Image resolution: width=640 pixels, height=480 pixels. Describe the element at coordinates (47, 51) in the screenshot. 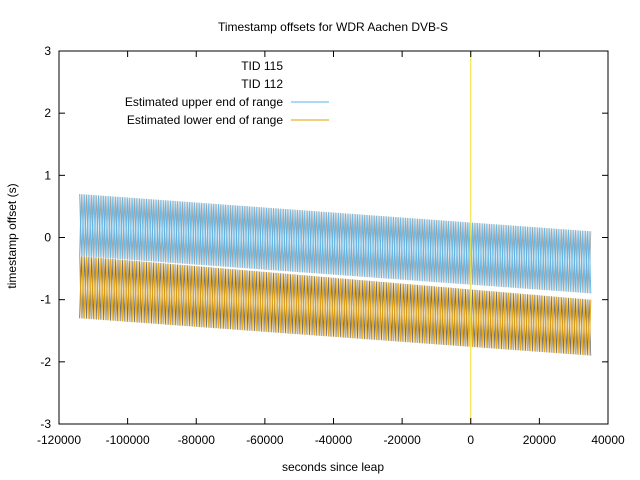

I see `y-tick-label: 3` at that location.